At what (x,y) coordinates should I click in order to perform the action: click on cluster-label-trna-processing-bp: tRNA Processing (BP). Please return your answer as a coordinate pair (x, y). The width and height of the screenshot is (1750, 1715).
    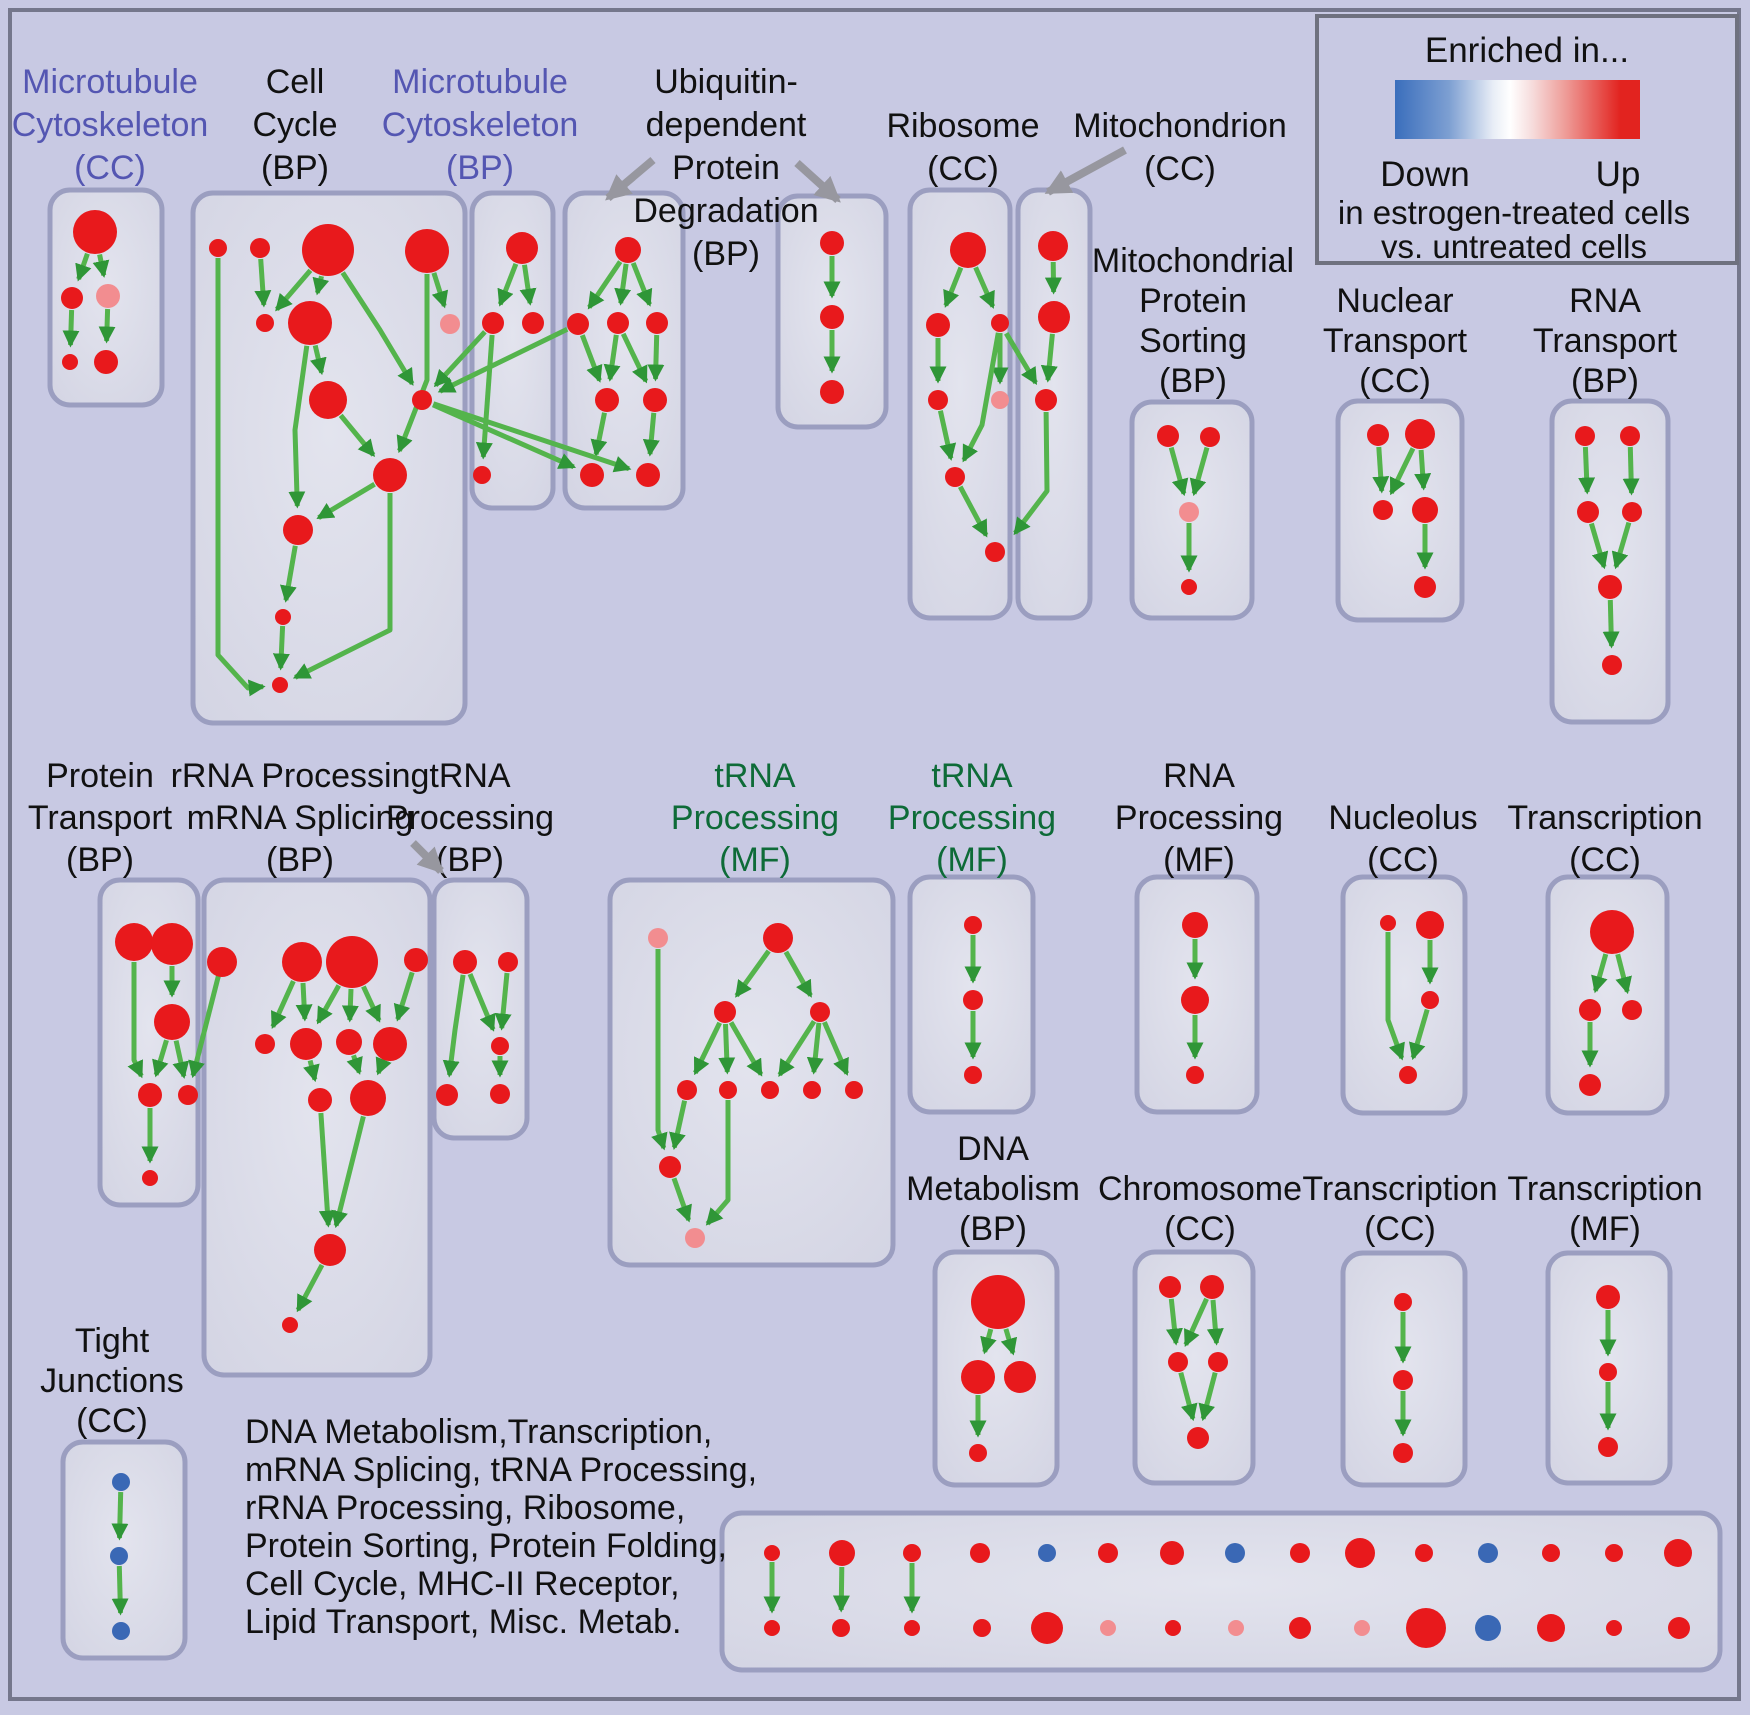
    Looking at the image, I should click on (470, 818).